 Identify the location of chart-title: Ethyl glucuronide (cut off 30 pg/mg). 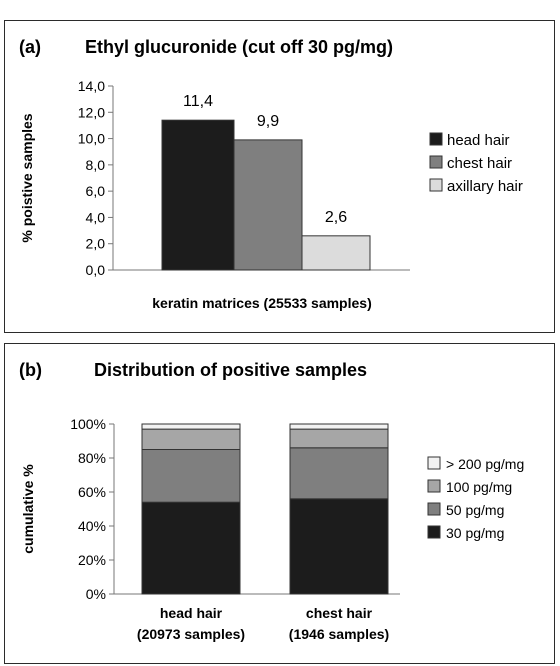
(239, 47).